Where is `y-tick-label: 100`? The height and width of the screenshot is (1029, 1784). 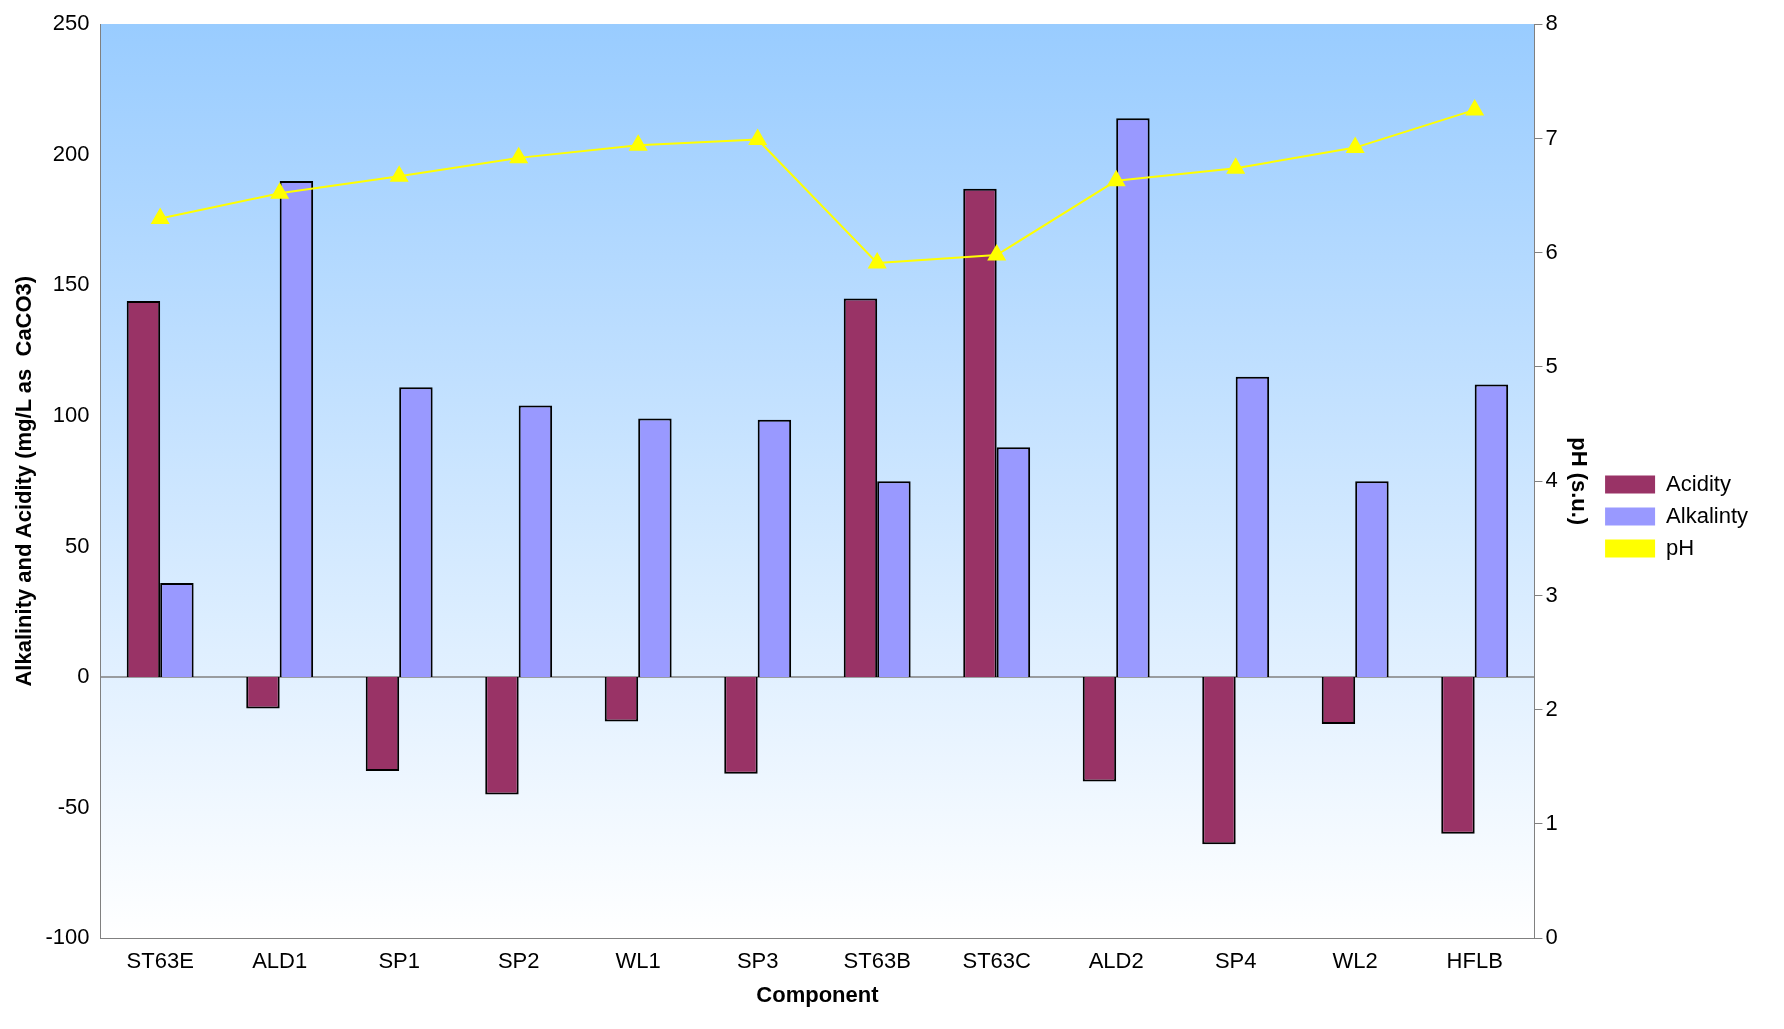
y-tick-label: 100 is located at coordinates (71, 414).